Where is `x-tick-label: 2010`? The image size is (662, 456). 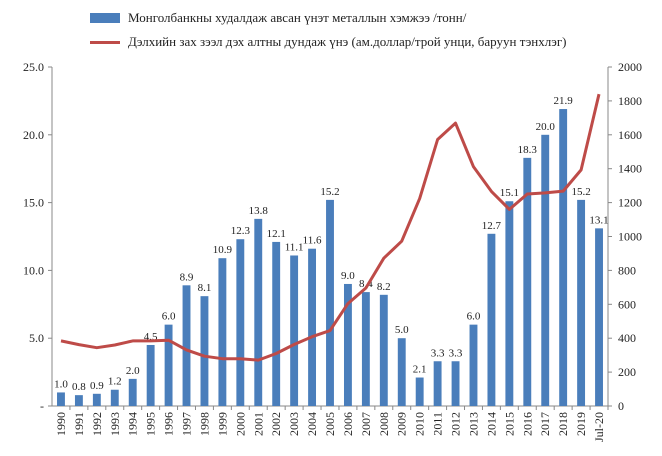
x-tick-label: 2010 is located at coordinates (420, 424).